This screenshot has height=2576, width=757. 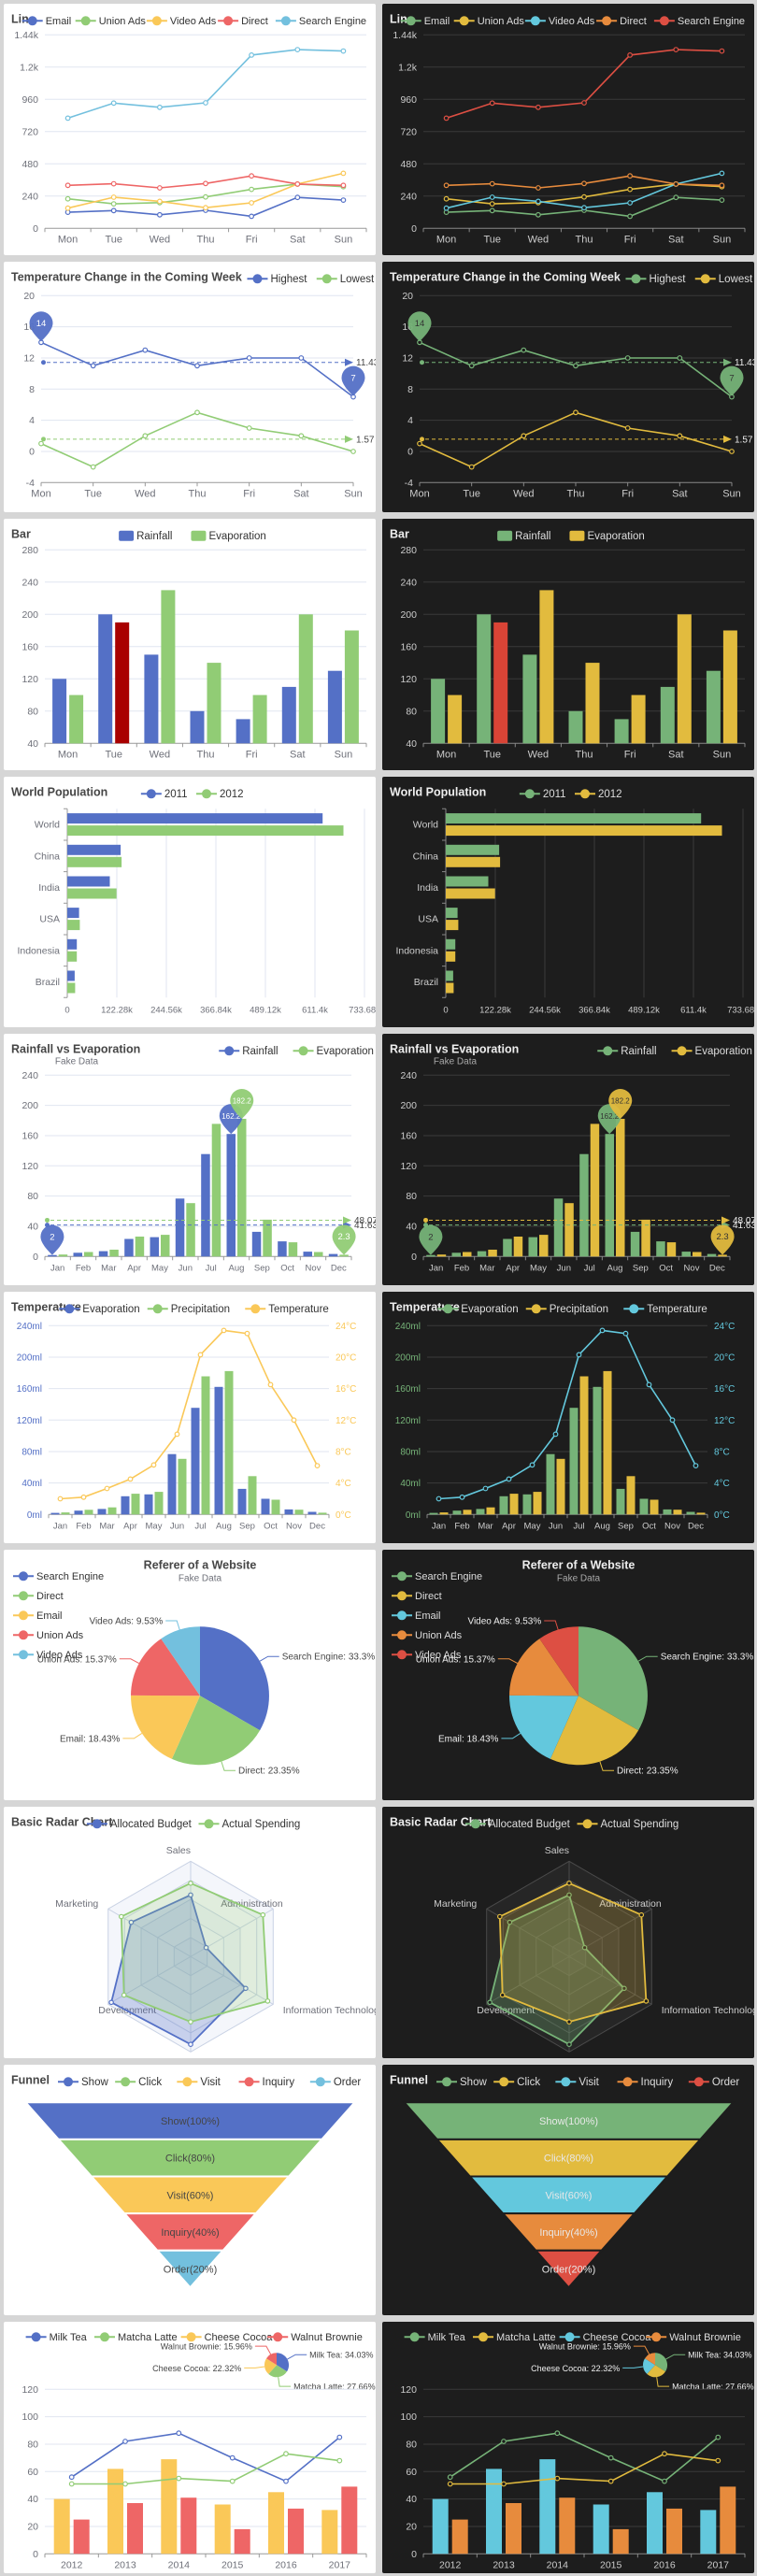 I want to click on legend-item-Inquiry: Inquiry, so click(x=645, y=2082).